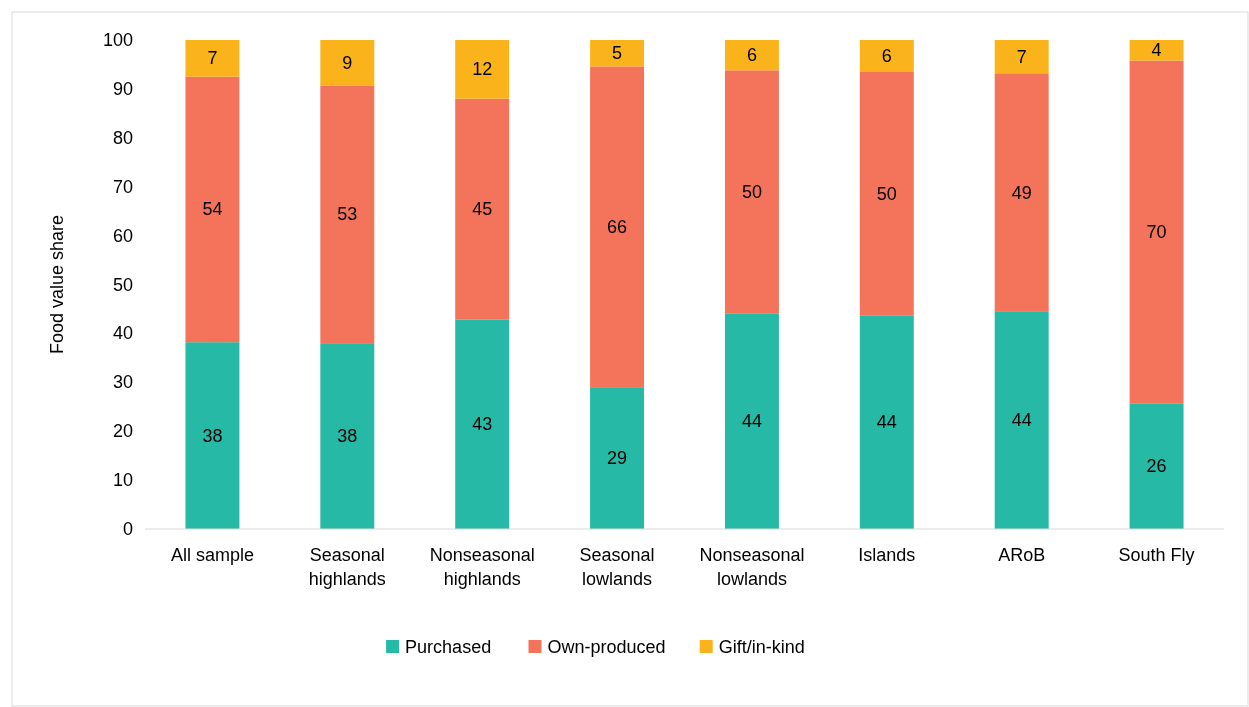 The height and width of the screenshot is (707, 1249). I want to click on data-label: 9, so click(347, 62).